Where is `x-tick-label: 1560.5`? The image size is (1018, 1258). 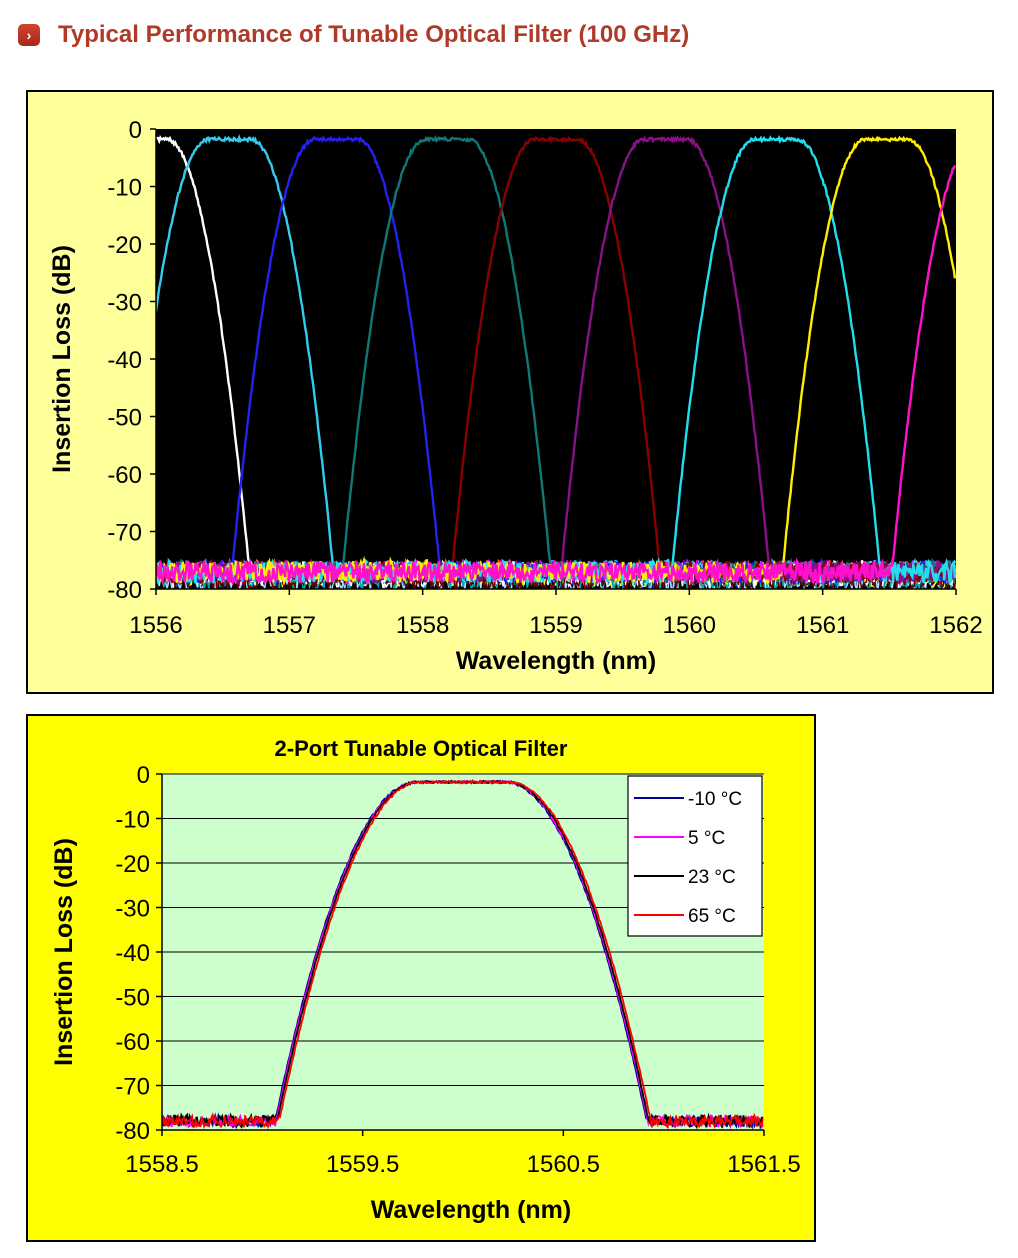 x-tick-label: 1560.5 is located at coordinates (563, 1164).